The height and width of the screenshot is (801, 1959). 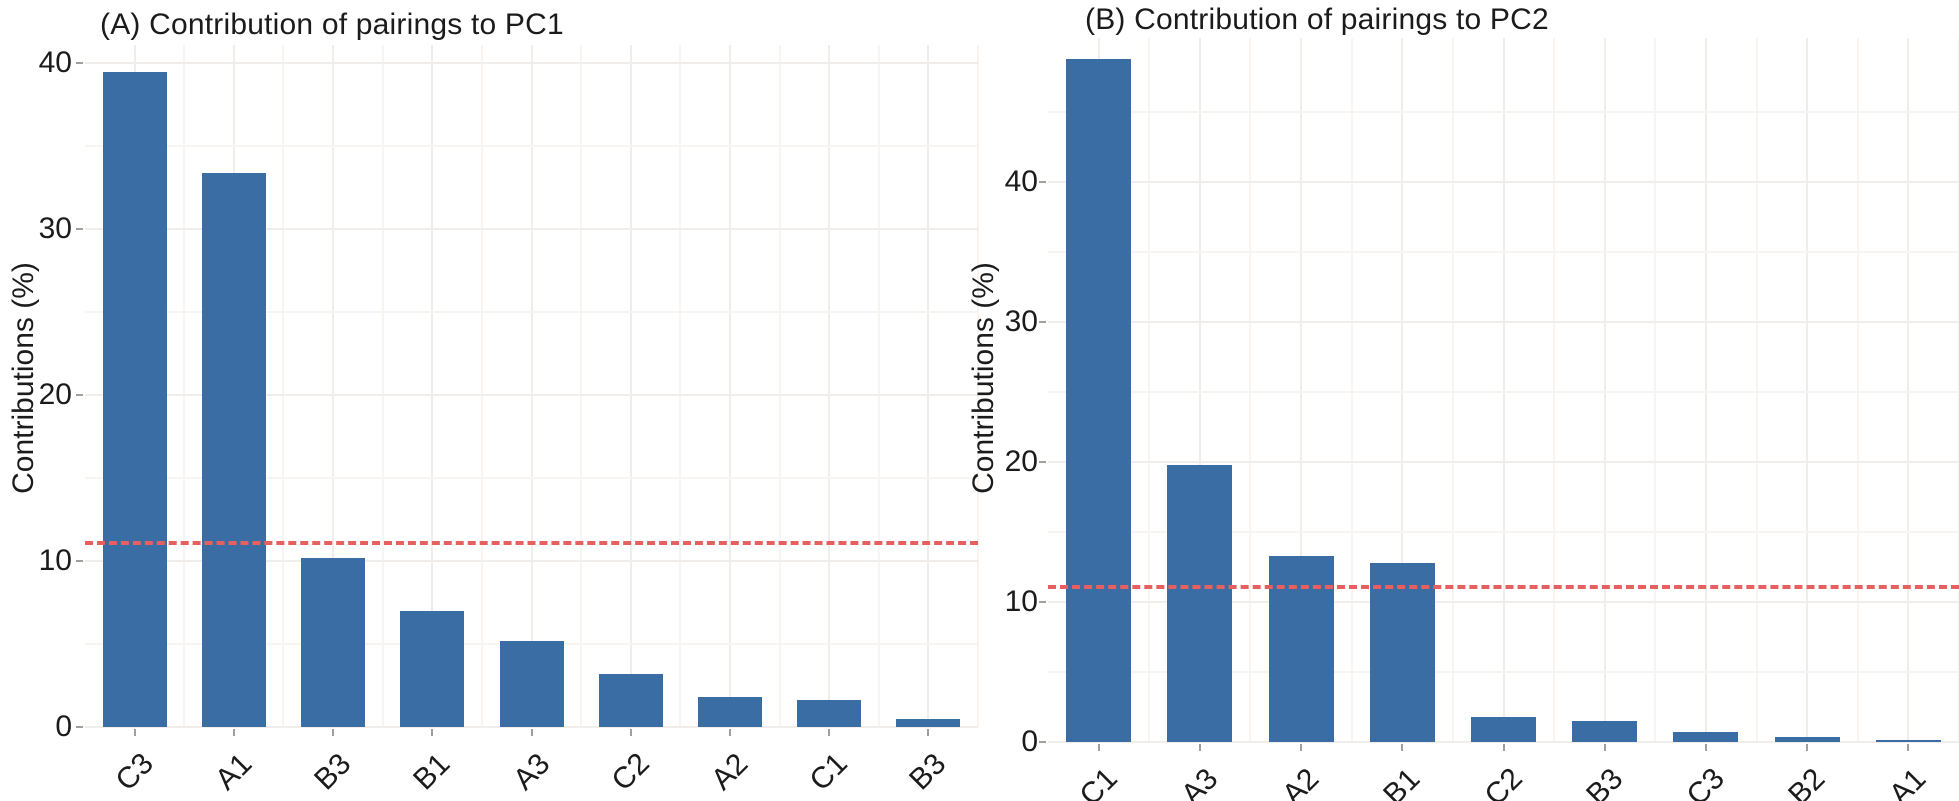 What do you see at coordinates (332, 24) in the screenshot?
I see `panel-pc1-title: (A) Contribution of pairings to PC1` at bounding box center [332, 24].